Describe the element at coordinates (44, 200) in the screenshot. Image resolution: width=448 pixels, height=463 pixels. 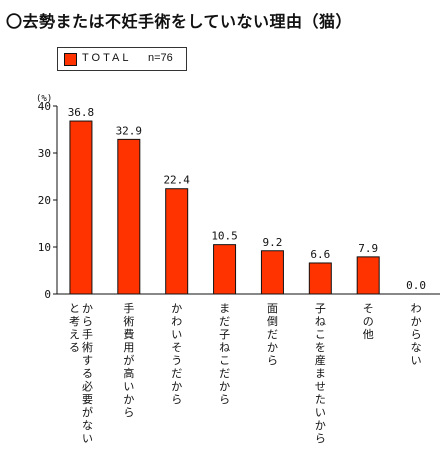
I see `y-tick-label: 20` at that location.